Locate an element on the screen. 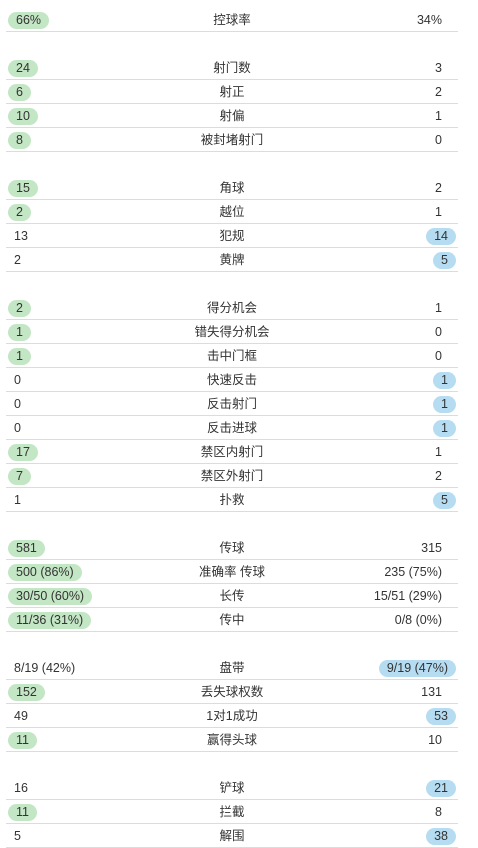  stat-label: 禁区外射门 is located at coordinates (232, 476).